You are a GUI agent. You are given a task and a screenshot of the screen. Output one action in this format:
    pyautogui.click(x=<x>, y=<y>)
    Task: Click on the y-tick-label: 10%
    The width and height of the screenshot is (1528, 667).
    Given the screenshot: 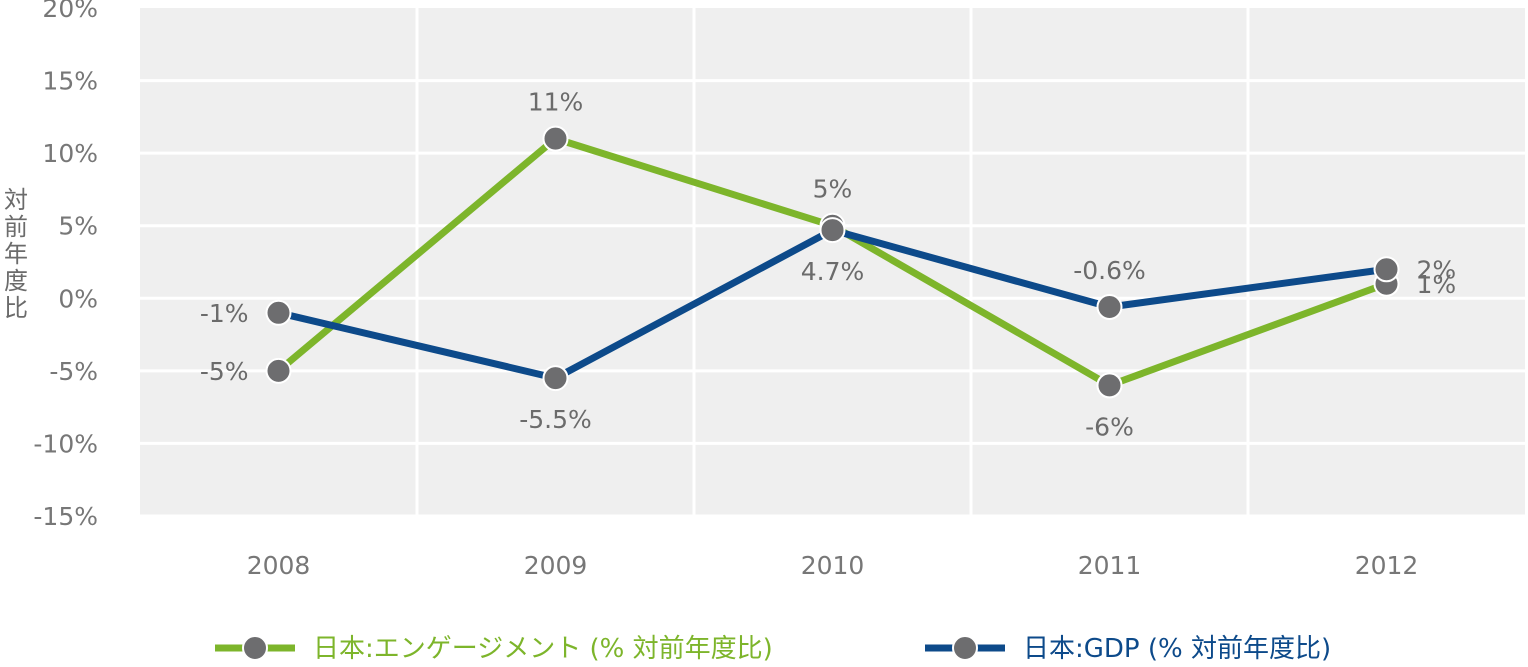 What is the action you would take?
    pyautogui.click(x=70, y=153)
    